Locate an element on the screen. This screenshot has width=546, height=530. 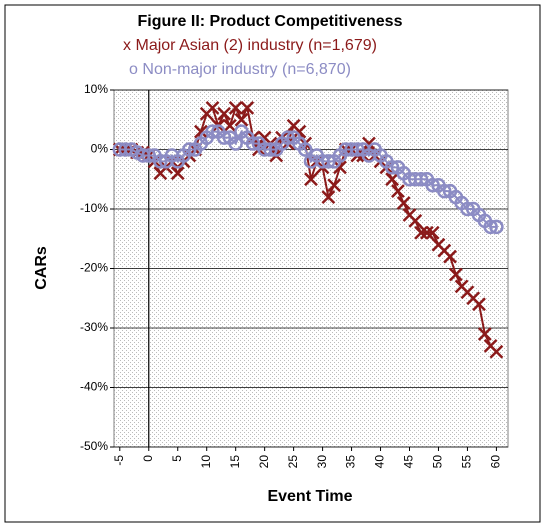
x-tick-label: 25 is located at coordinates (293, 462).